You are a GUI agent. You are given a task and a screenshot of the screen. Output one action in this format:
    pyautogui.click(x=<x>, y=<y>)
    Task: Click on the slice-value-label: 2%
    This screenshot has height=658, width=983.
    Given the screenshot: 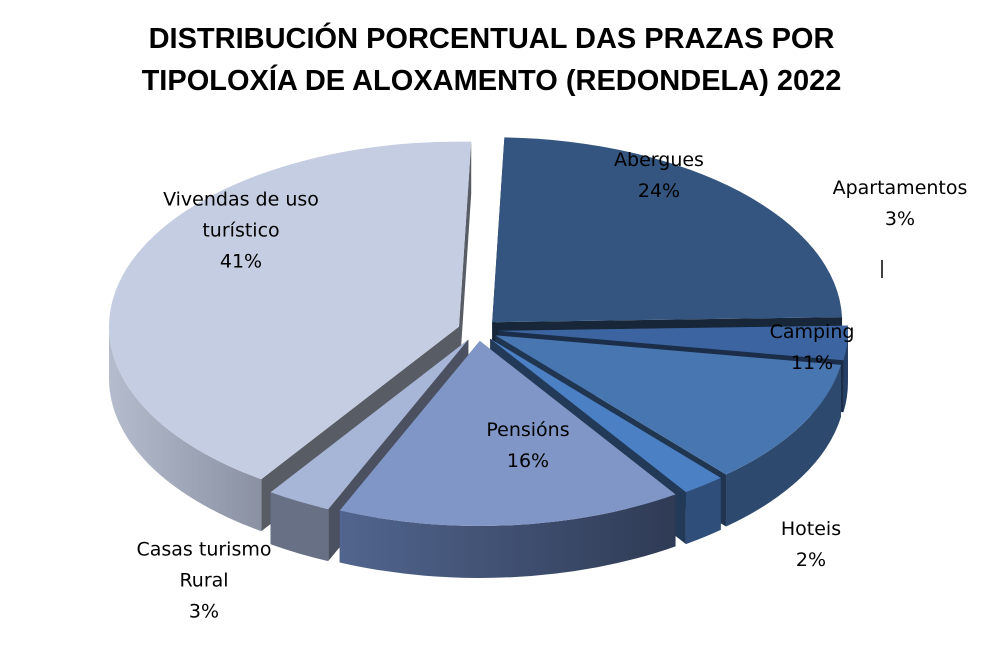 What is the action you would take?
    pyautogui.click(x=811, y=560)
    